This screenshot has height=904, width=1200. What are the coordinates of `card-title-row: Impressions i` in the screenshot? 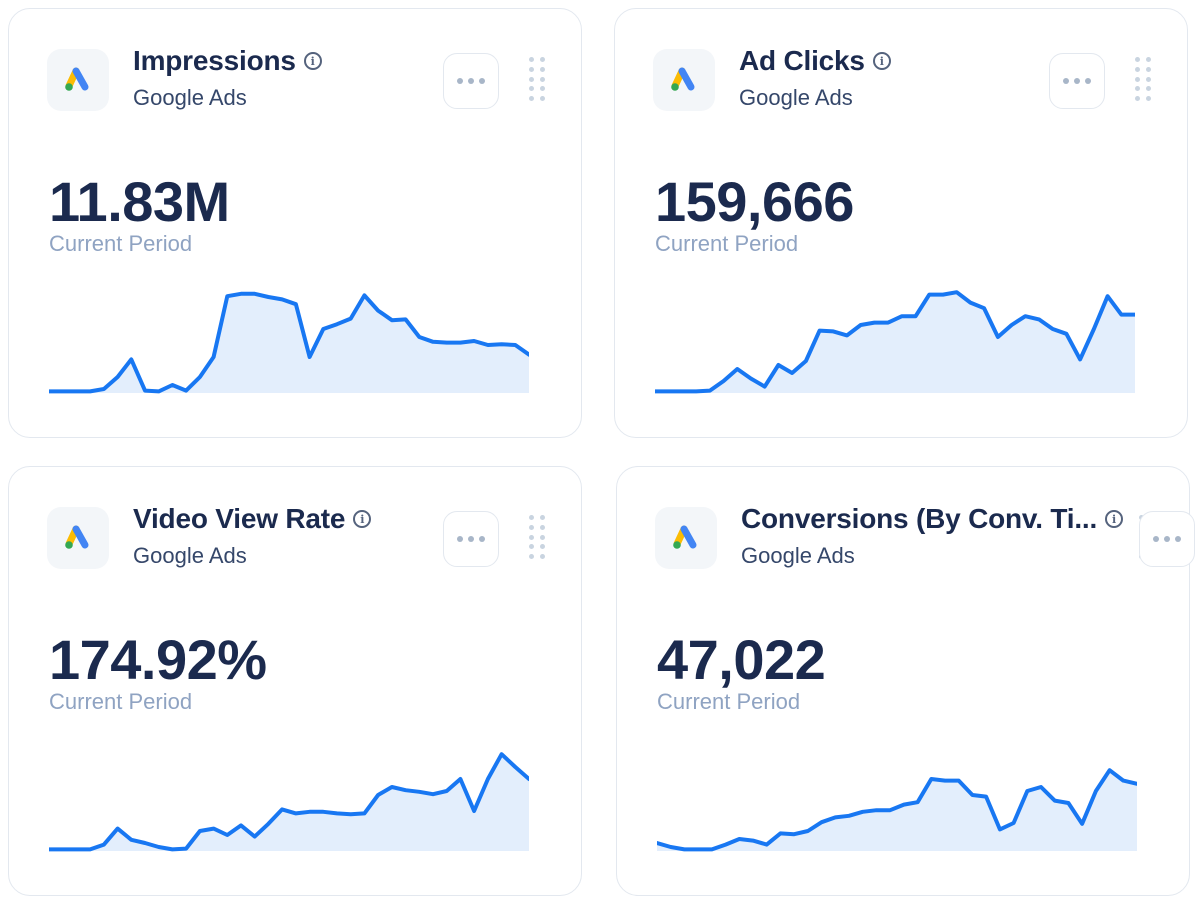 It's located at (227, 61).